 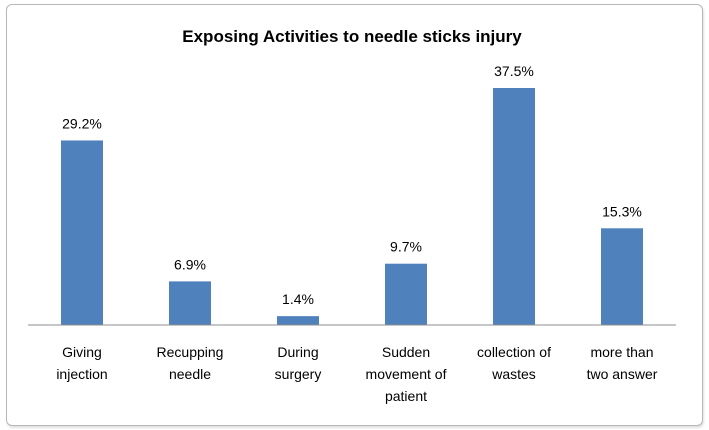 What do you see at coordinates (297, 352) in the screenshot?
I see `category-label-2-line-0: During` at bounding box center [297, 352].